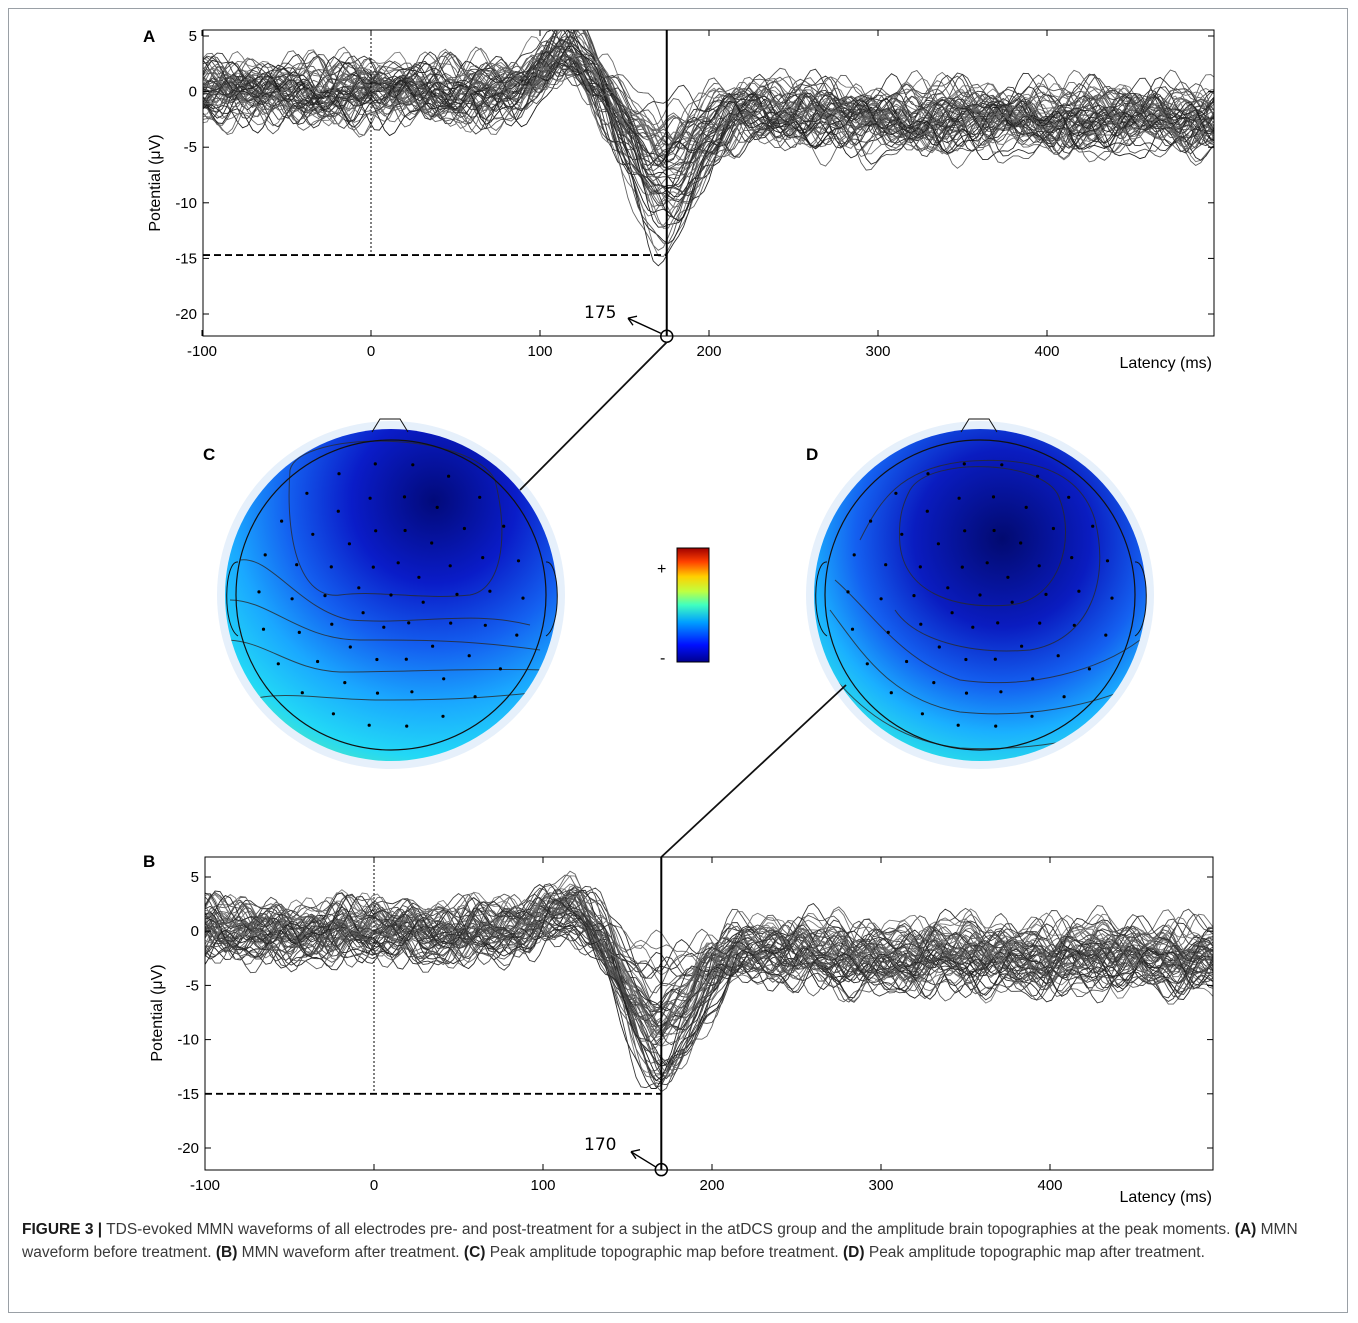  I want to click on peak-arrowhead, so click(635, 1154).